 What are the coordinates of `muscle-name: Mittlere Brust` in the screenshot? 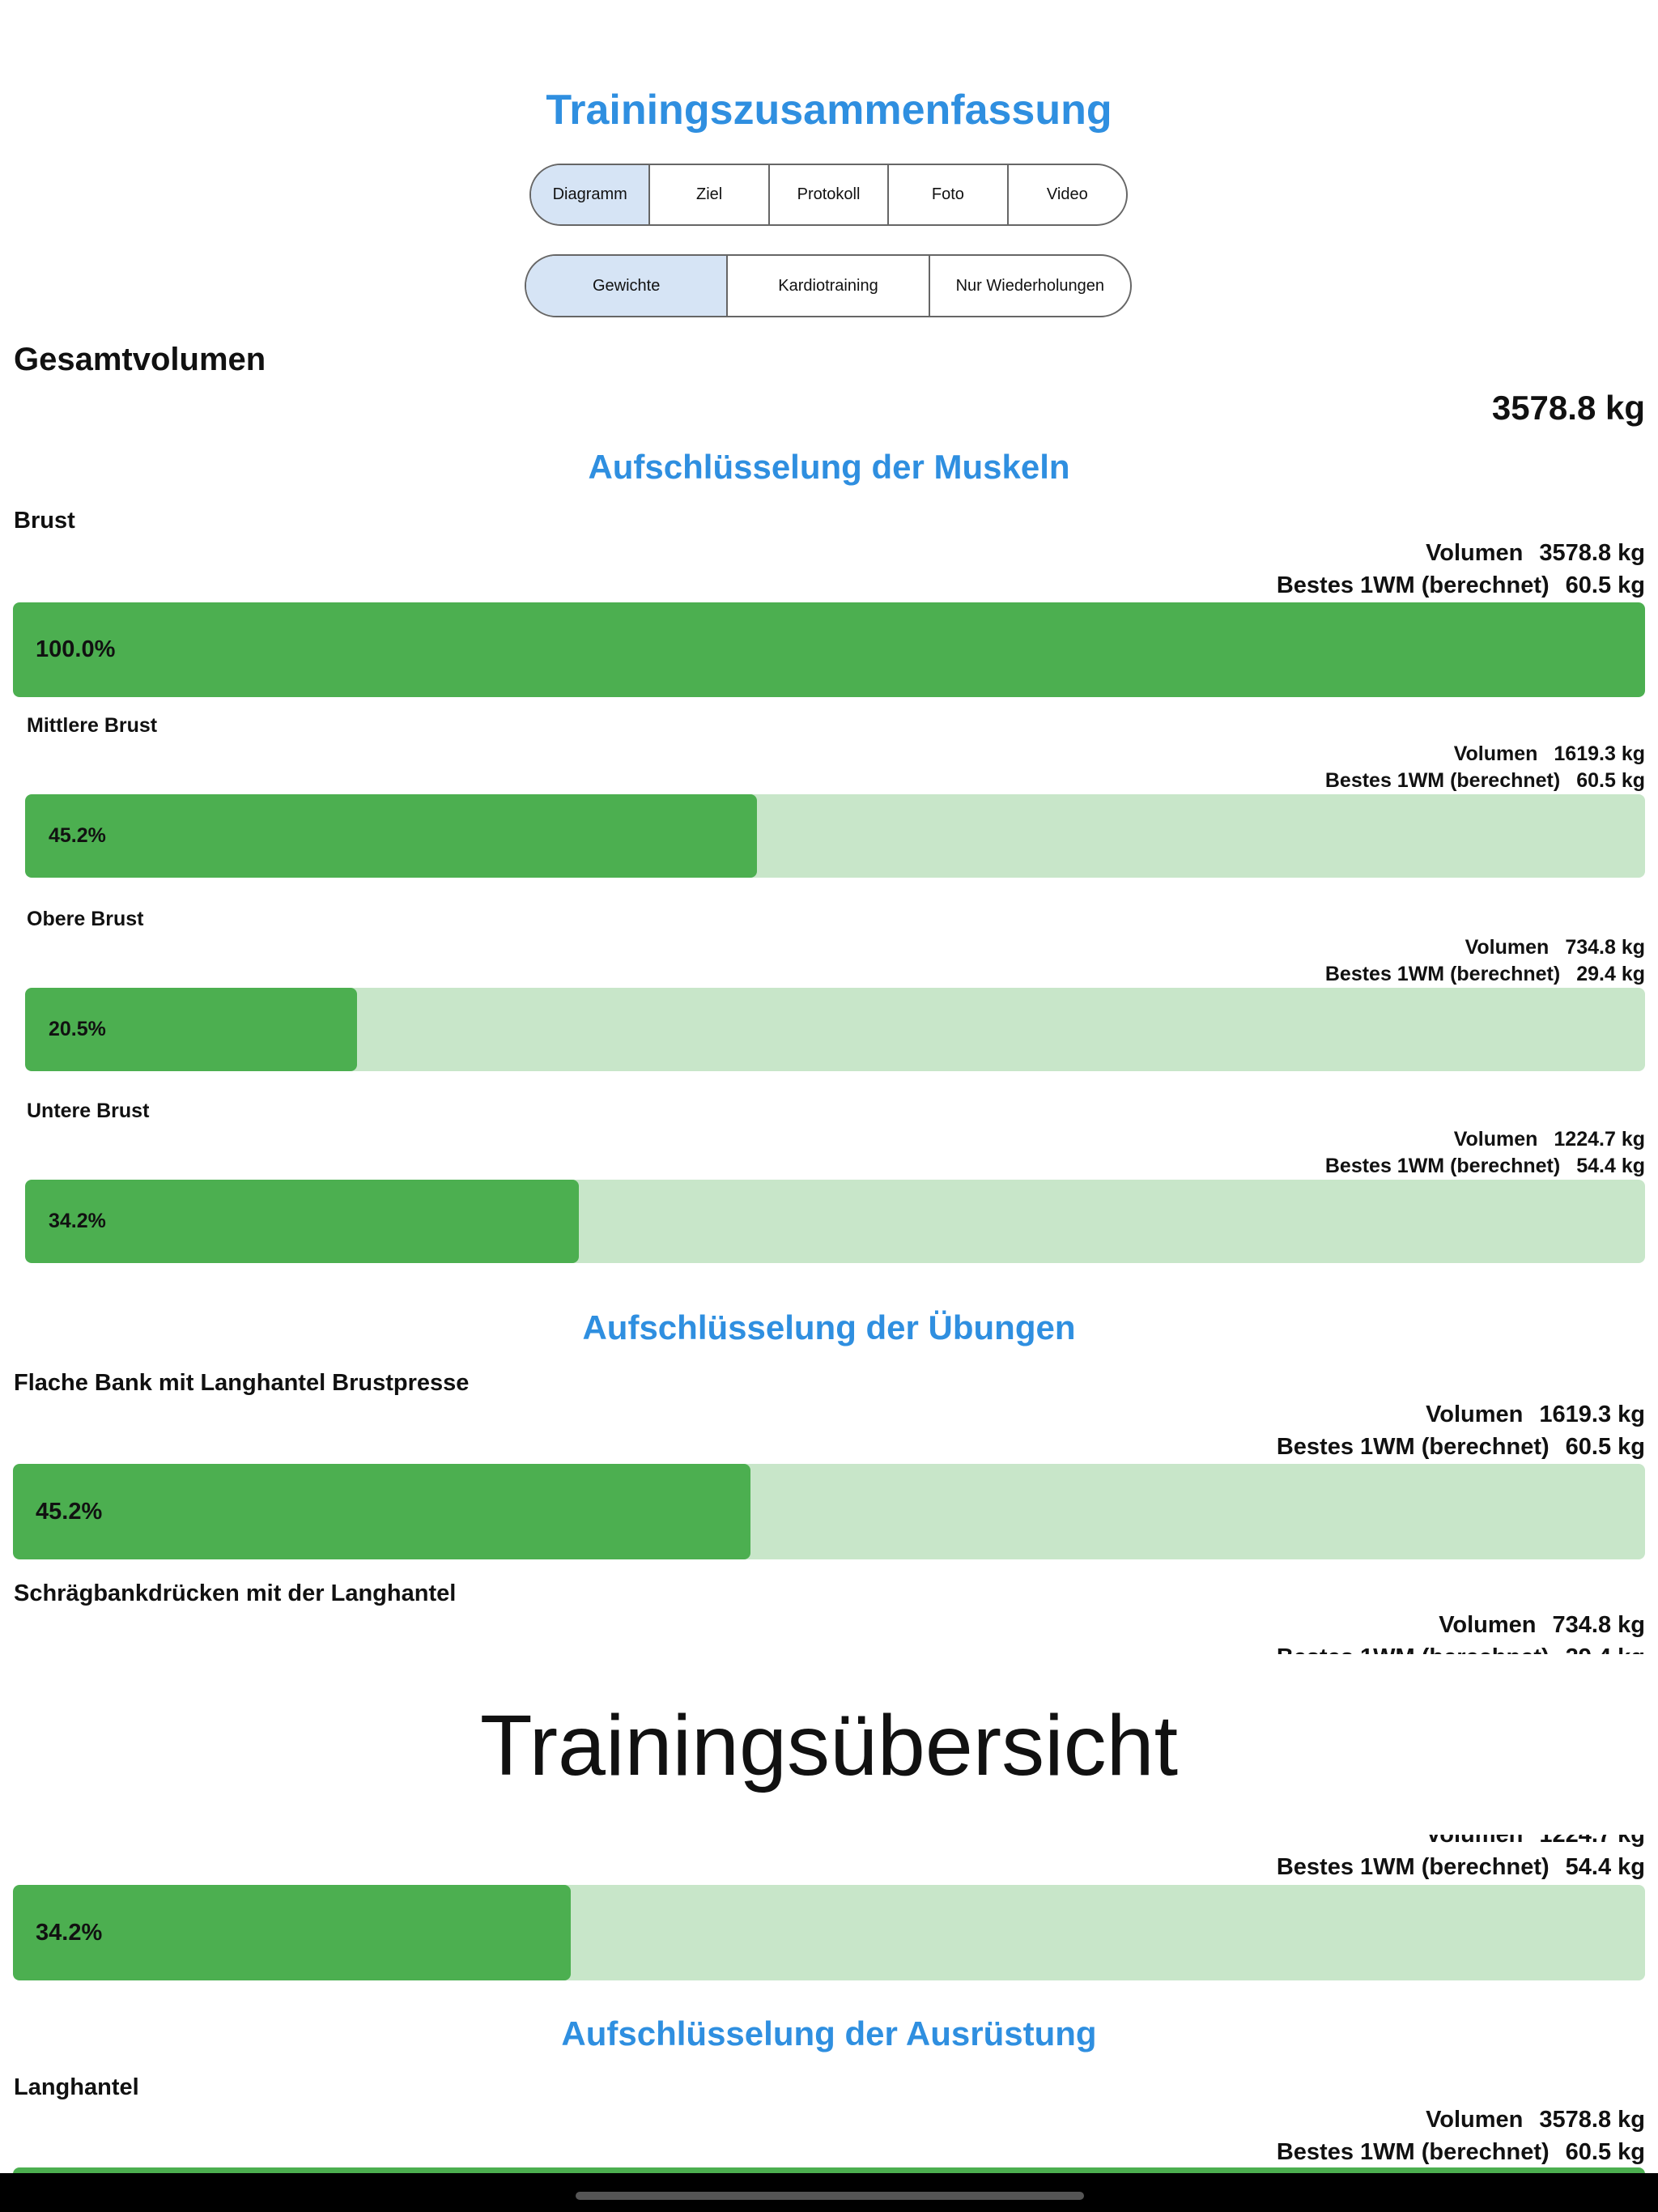 It's located at (92, 726).